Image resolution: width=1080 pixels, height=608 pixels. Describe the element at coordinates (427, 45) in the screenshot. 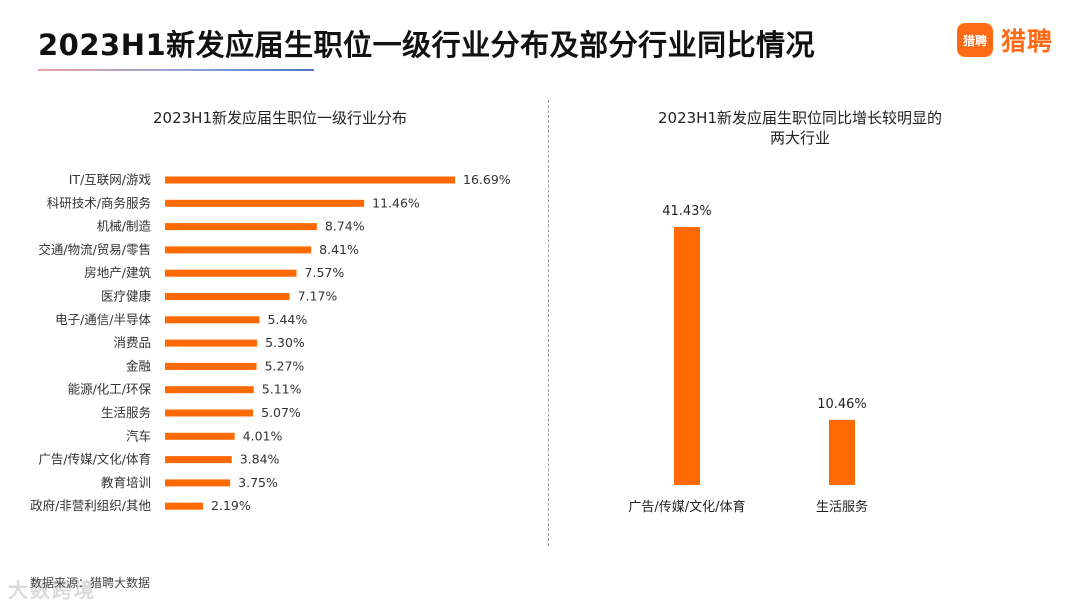

I see `page-title: 2023H1新发应届生职位一级行业分布及部分行业同比情况` at that location.